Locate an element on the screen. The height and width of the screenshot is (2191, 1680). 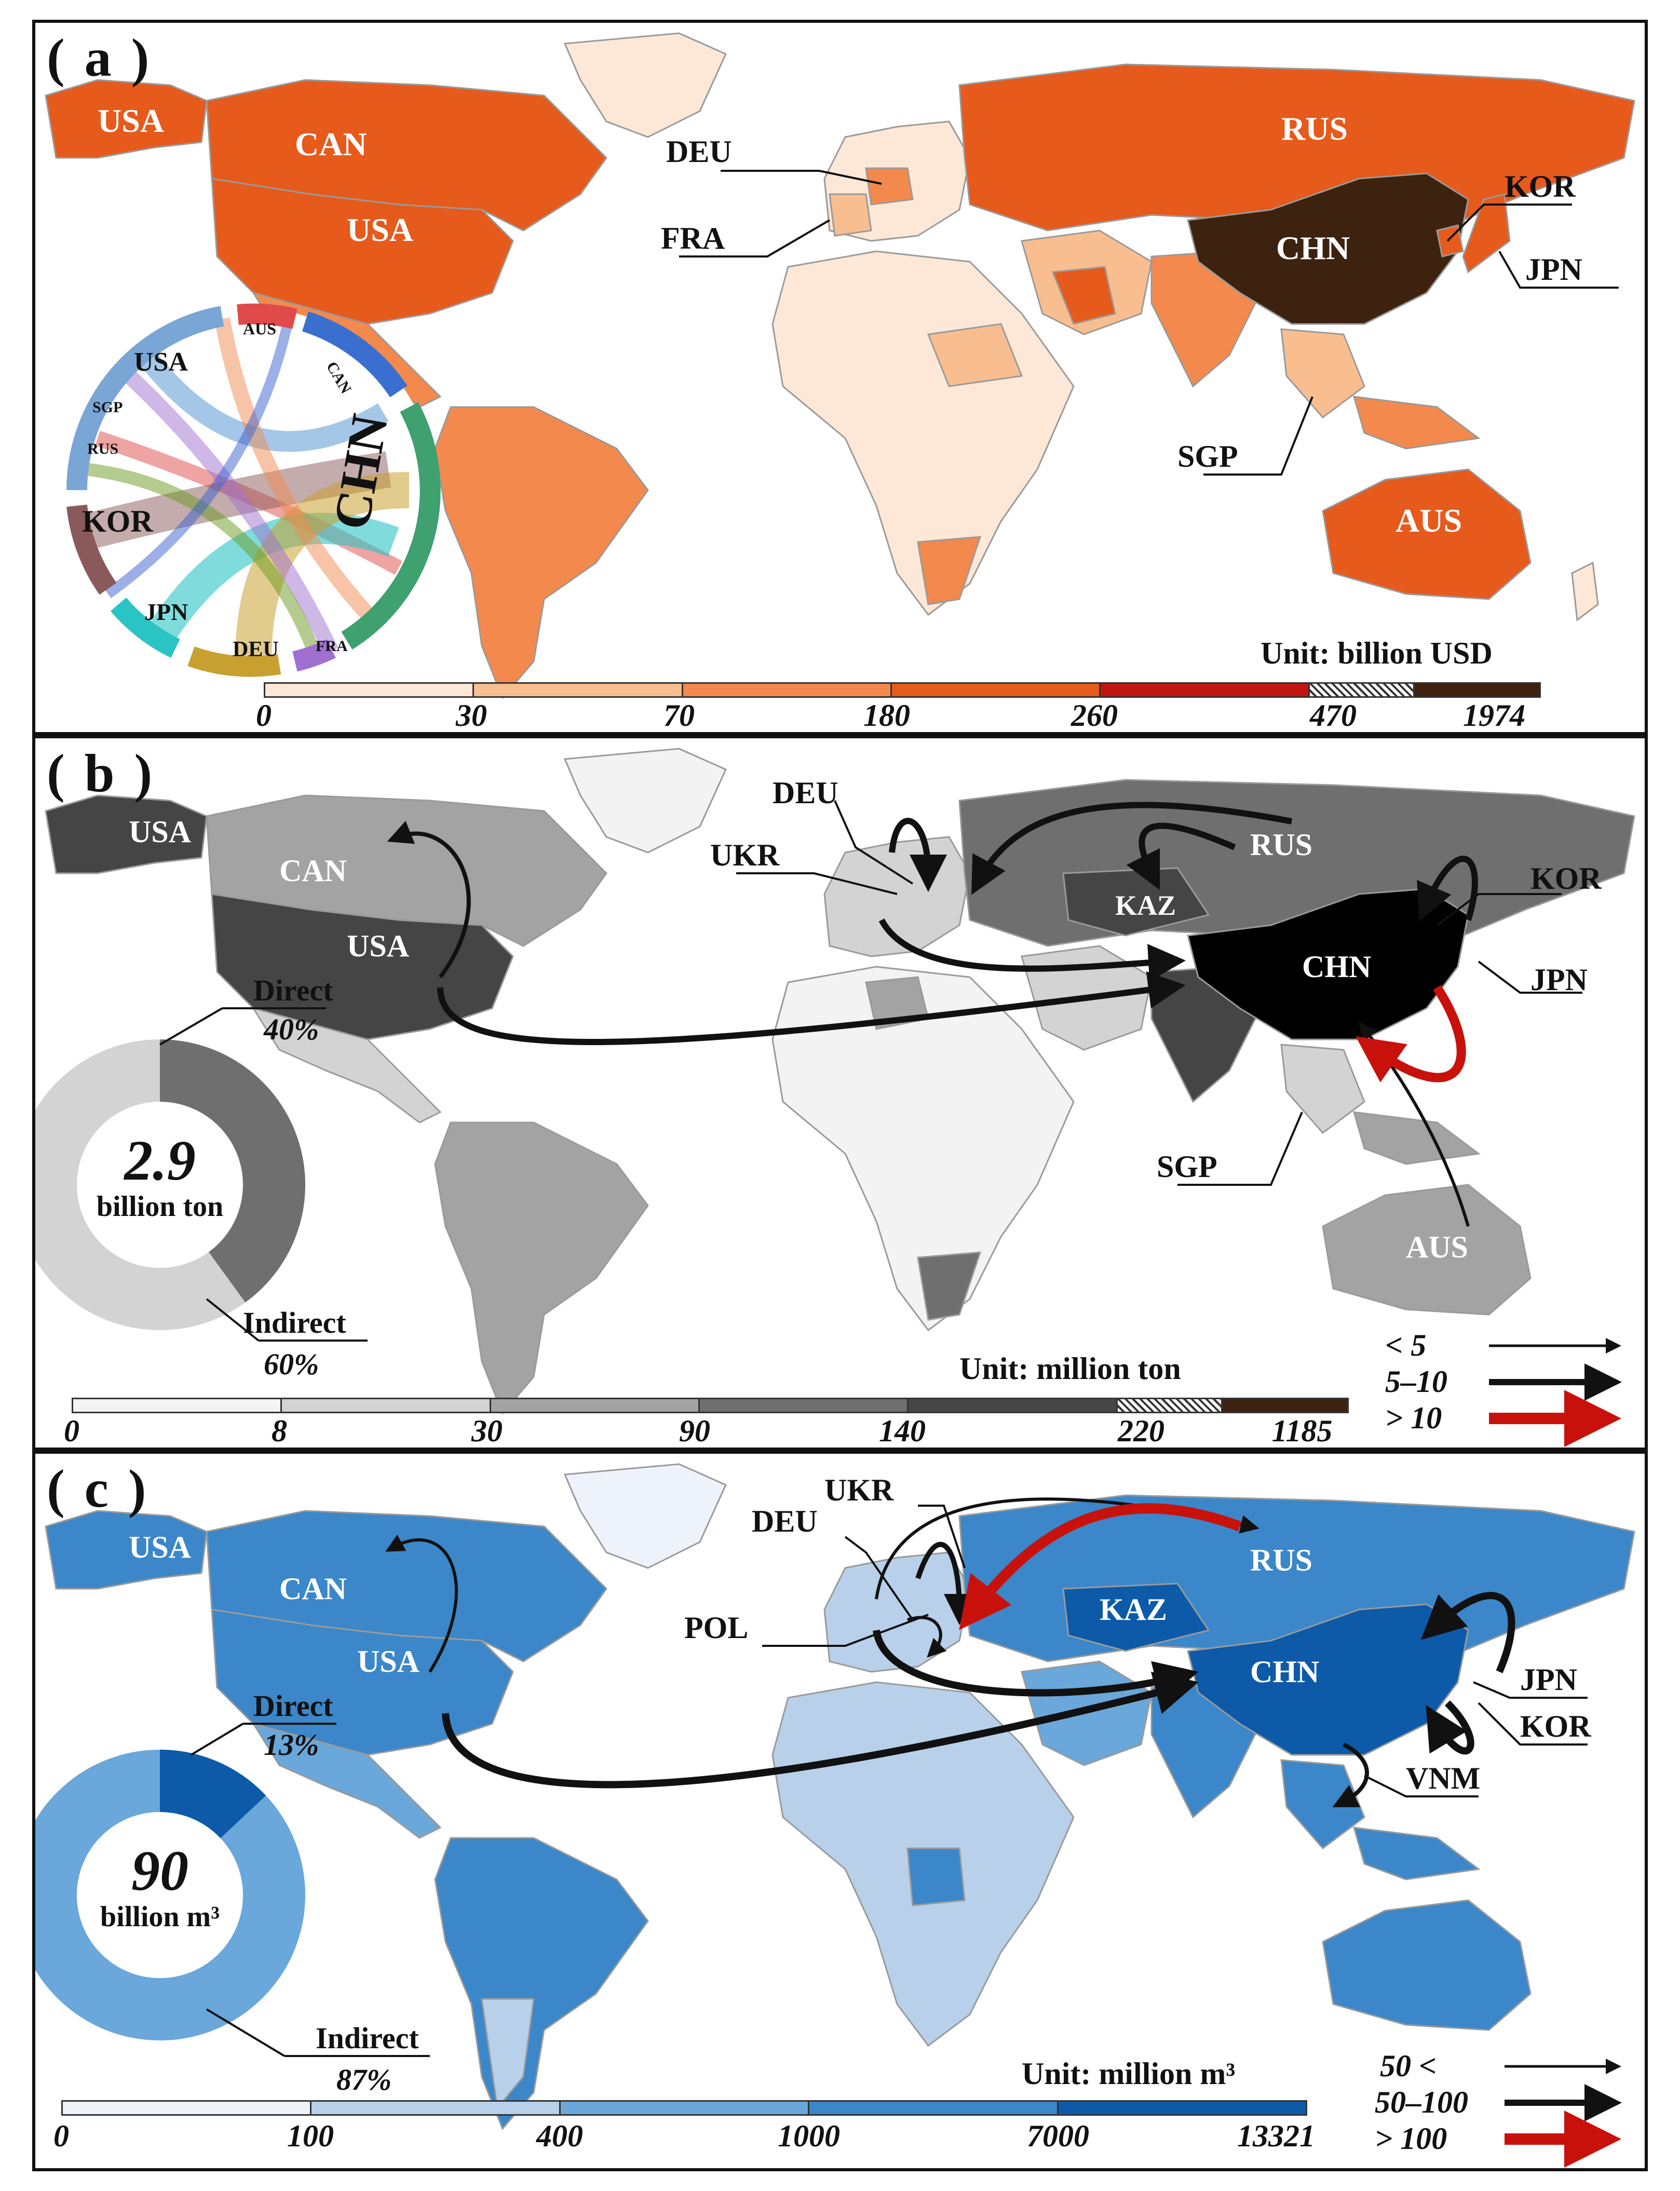
label-c-pol: POL is located at coordinates (716, 1628).